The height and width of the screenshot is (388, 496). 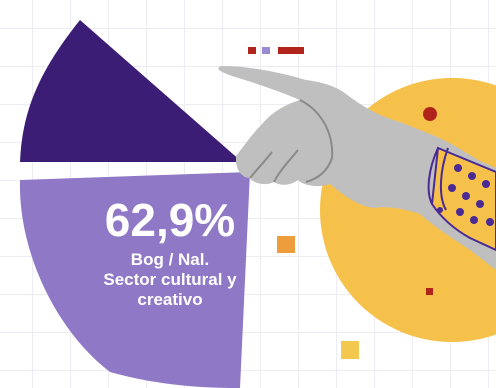 I want to click on statistic-label: Bog / Nal. Sector cultural y creativo, so click(x=170, y=280).